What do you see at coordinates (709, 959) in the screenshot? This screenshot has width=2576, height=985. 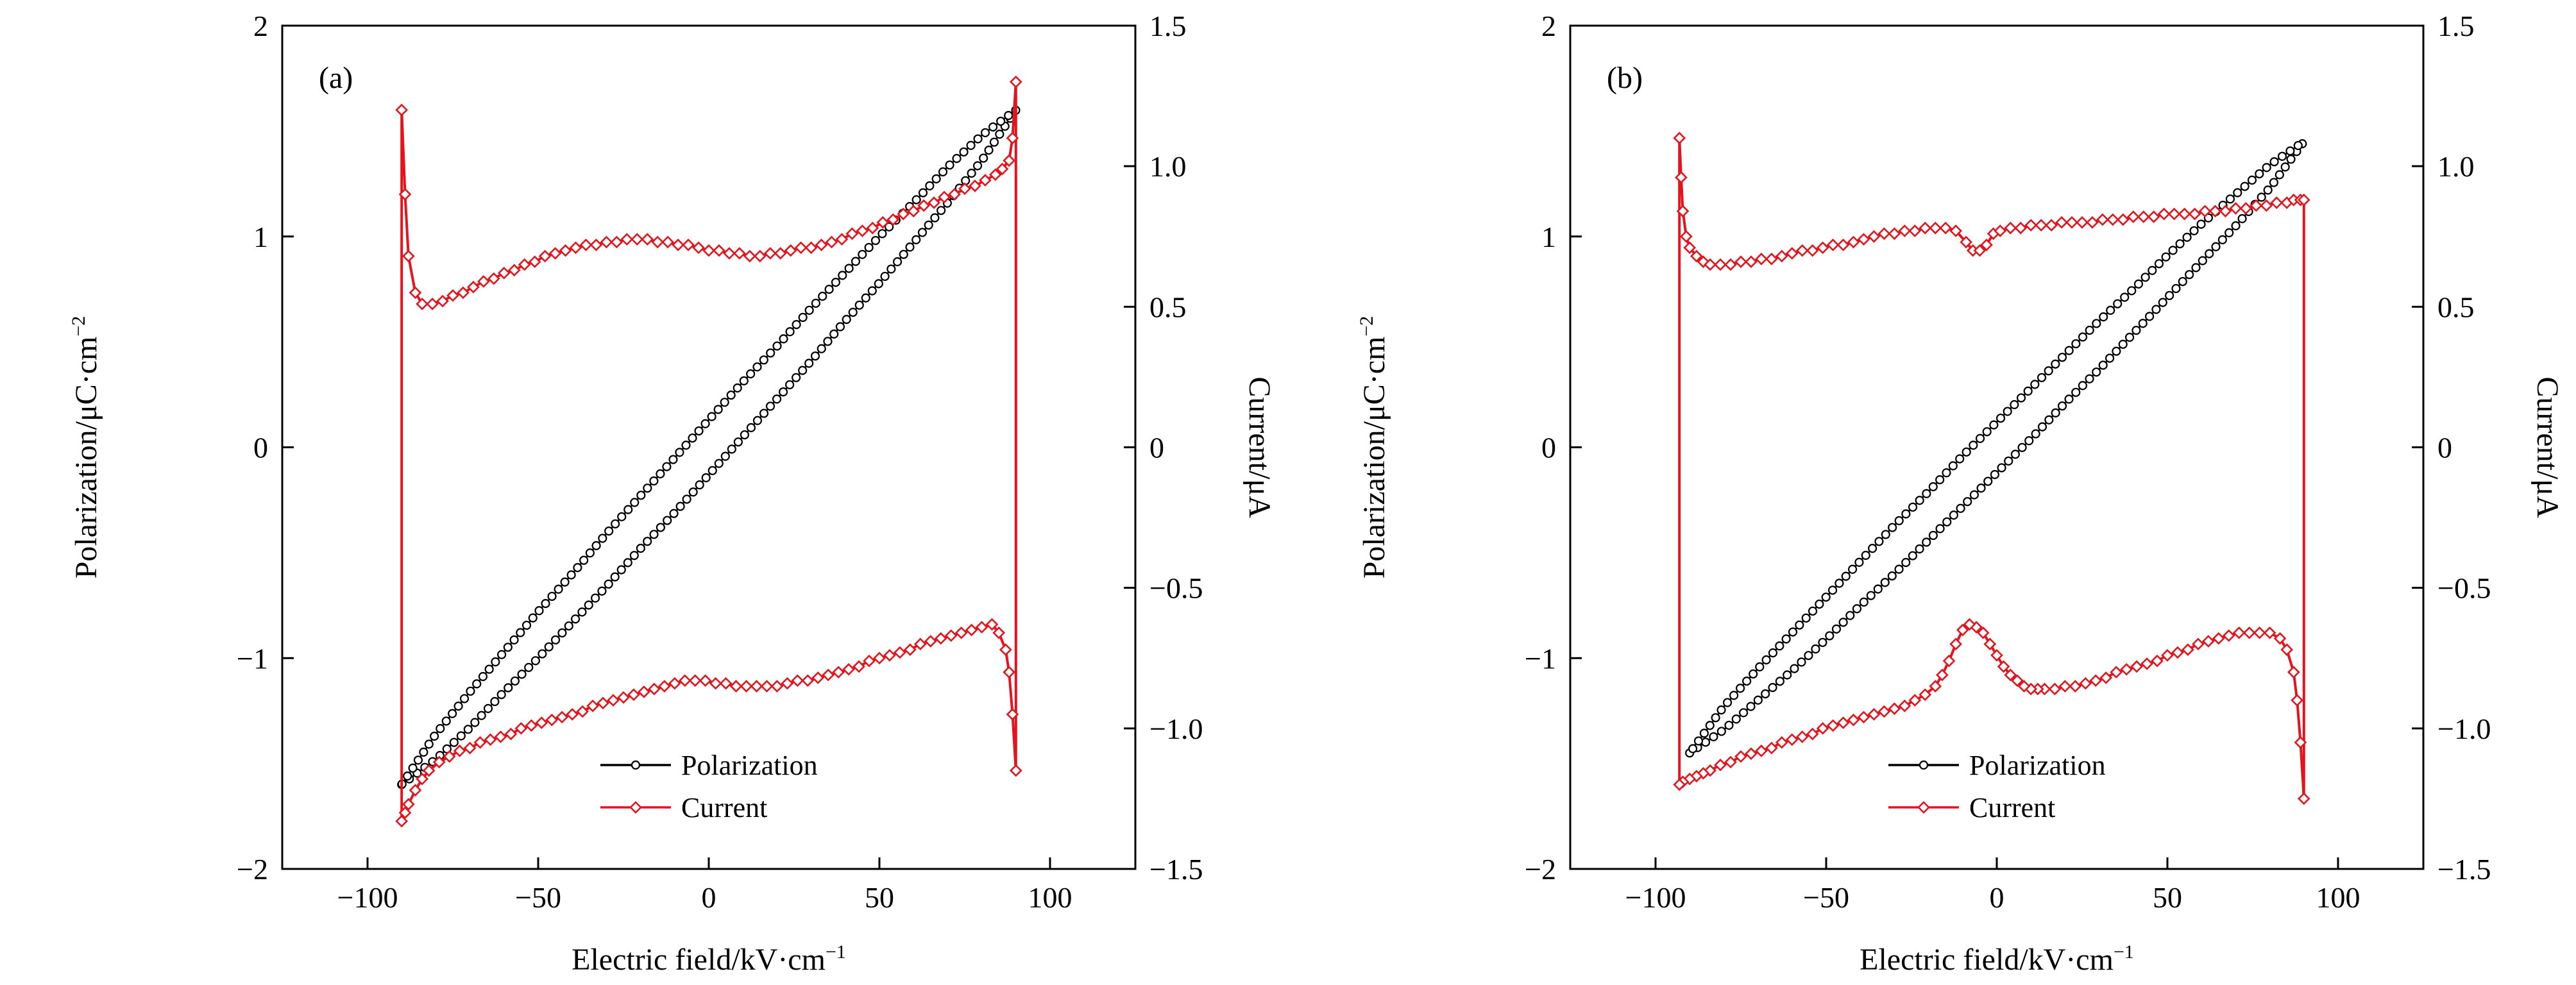 I see `x-axis-title: Electric field/kV·cm−1` at bounding box center [709, 959].